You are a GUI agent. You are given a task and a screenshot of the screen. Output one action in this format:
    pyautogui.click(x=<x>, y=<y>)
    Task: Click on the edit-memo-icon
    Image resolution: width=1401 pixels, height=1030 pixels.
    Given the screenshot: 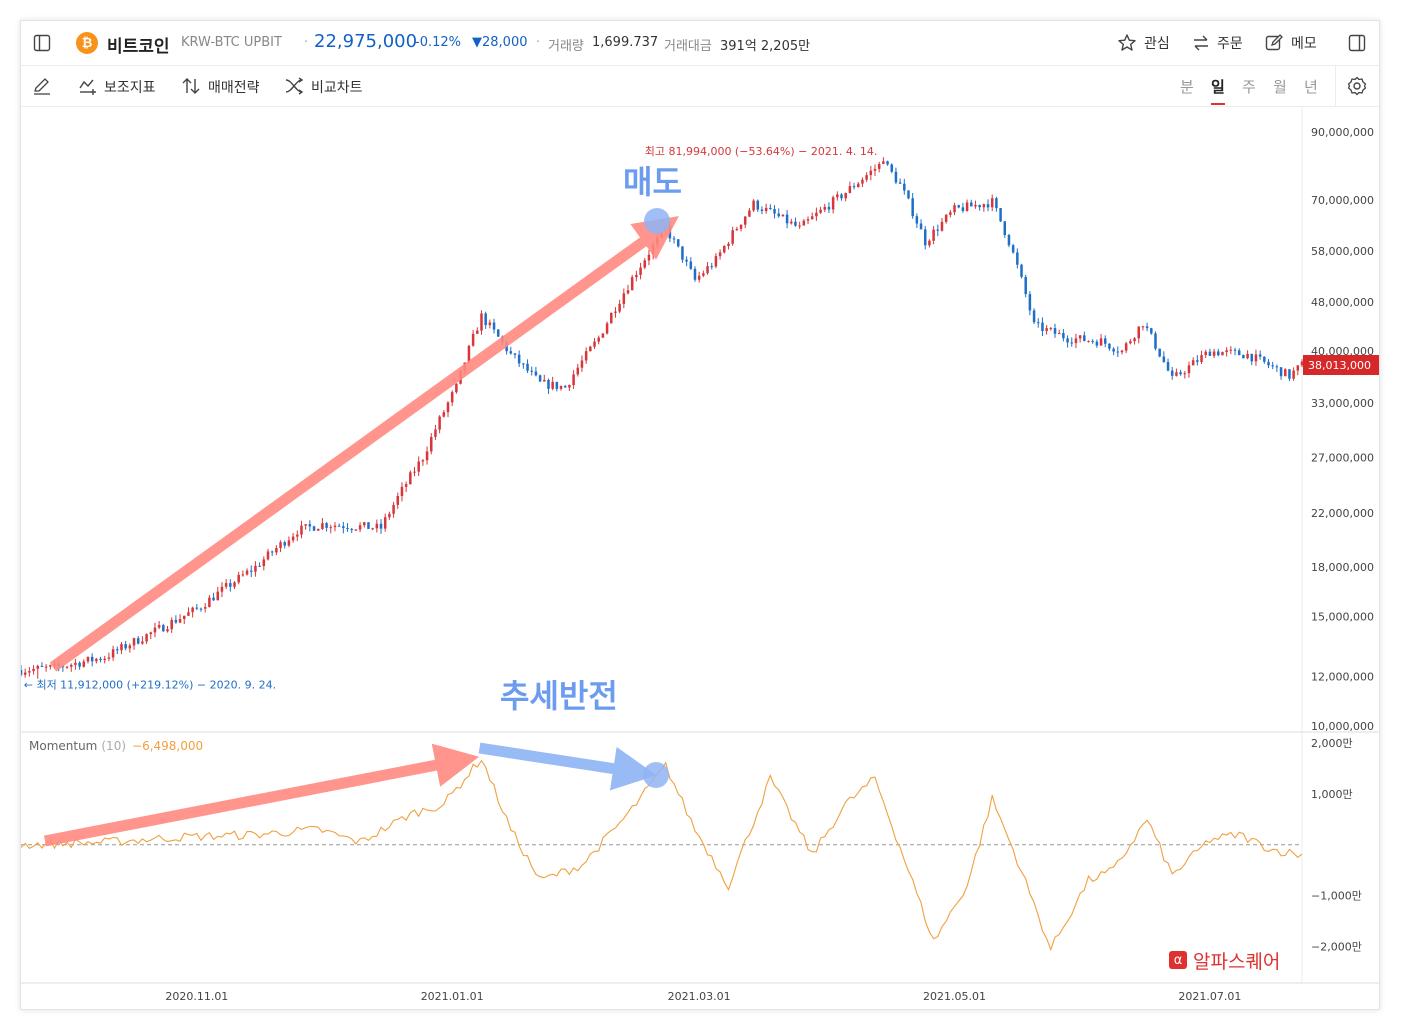 What is the action you would take?
    pyautogui.click(x=1274, y=43)
    